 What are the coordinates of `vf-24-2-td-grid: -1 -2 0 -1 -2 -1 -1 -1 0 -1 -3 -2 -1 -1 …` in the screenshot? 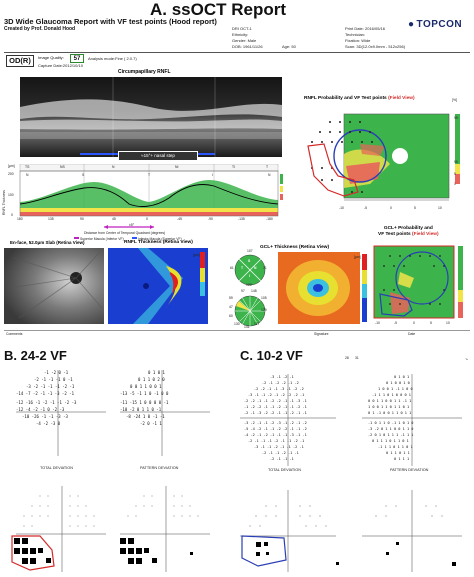 It's located at (61, 399).